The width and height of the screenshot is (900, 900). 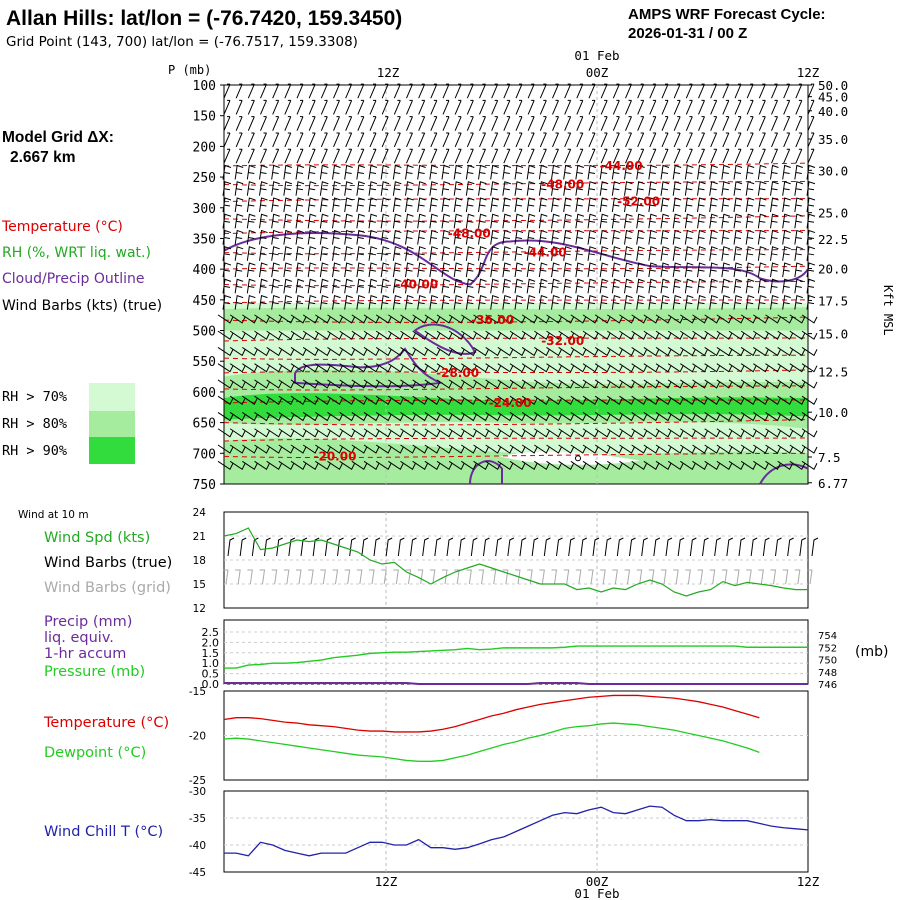 I want to click on wind-speed-tick-label: 21, so click(x=199, y=537).